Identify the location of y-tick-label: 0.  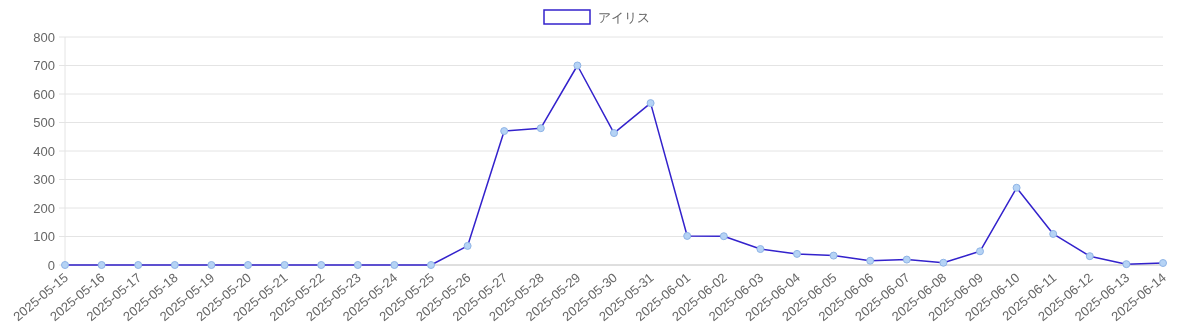
(51, 265).